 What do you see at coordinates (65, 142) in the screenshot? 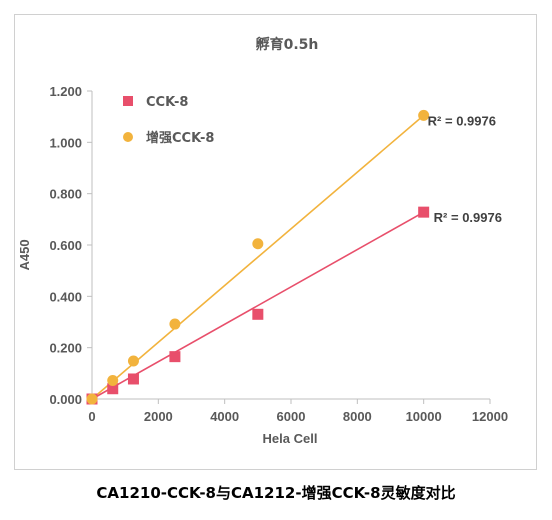
I see `y-tick-label: 1.000` at bounding box center [65, 142].